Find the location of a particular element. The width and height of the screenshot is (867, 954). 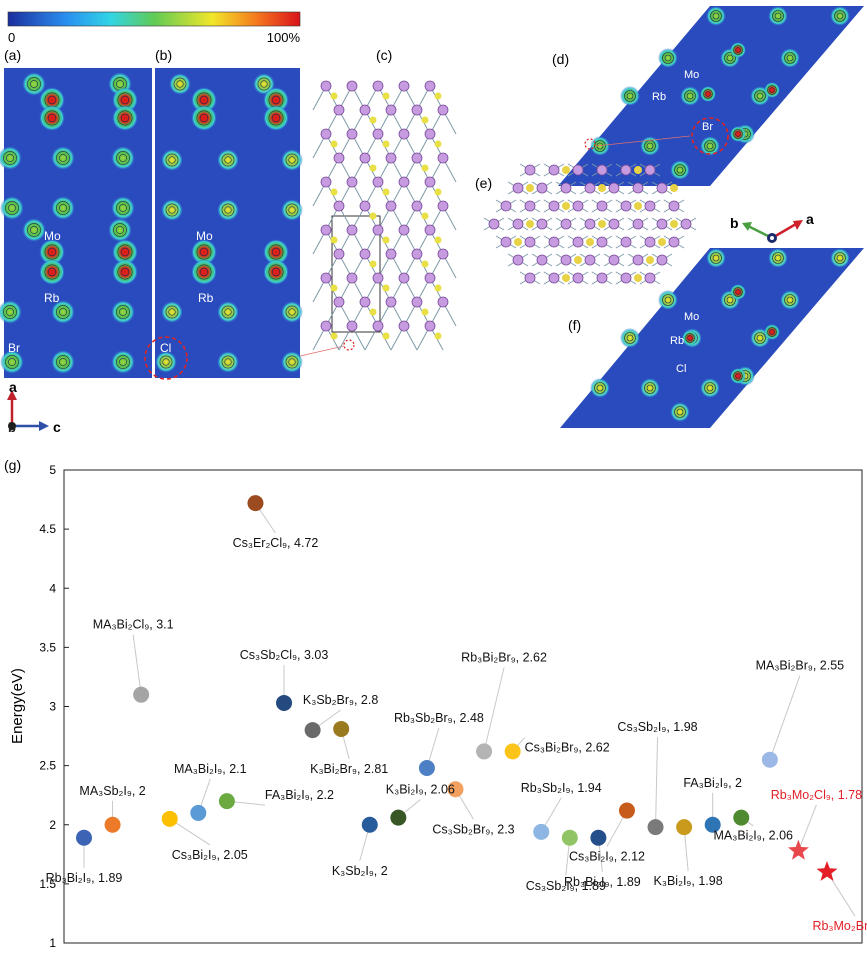

data-point-star is located at coordinates (798, 849).